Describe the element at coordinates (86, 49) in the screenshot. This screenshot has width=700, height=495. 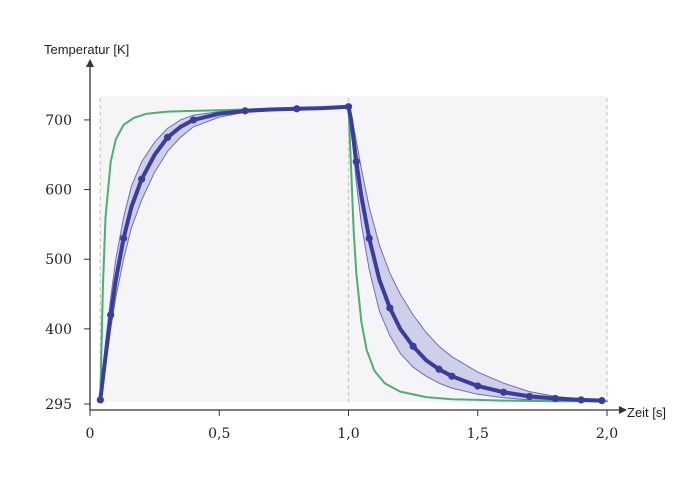
I see `y-axis-title: Temperatur [K]` at that location.